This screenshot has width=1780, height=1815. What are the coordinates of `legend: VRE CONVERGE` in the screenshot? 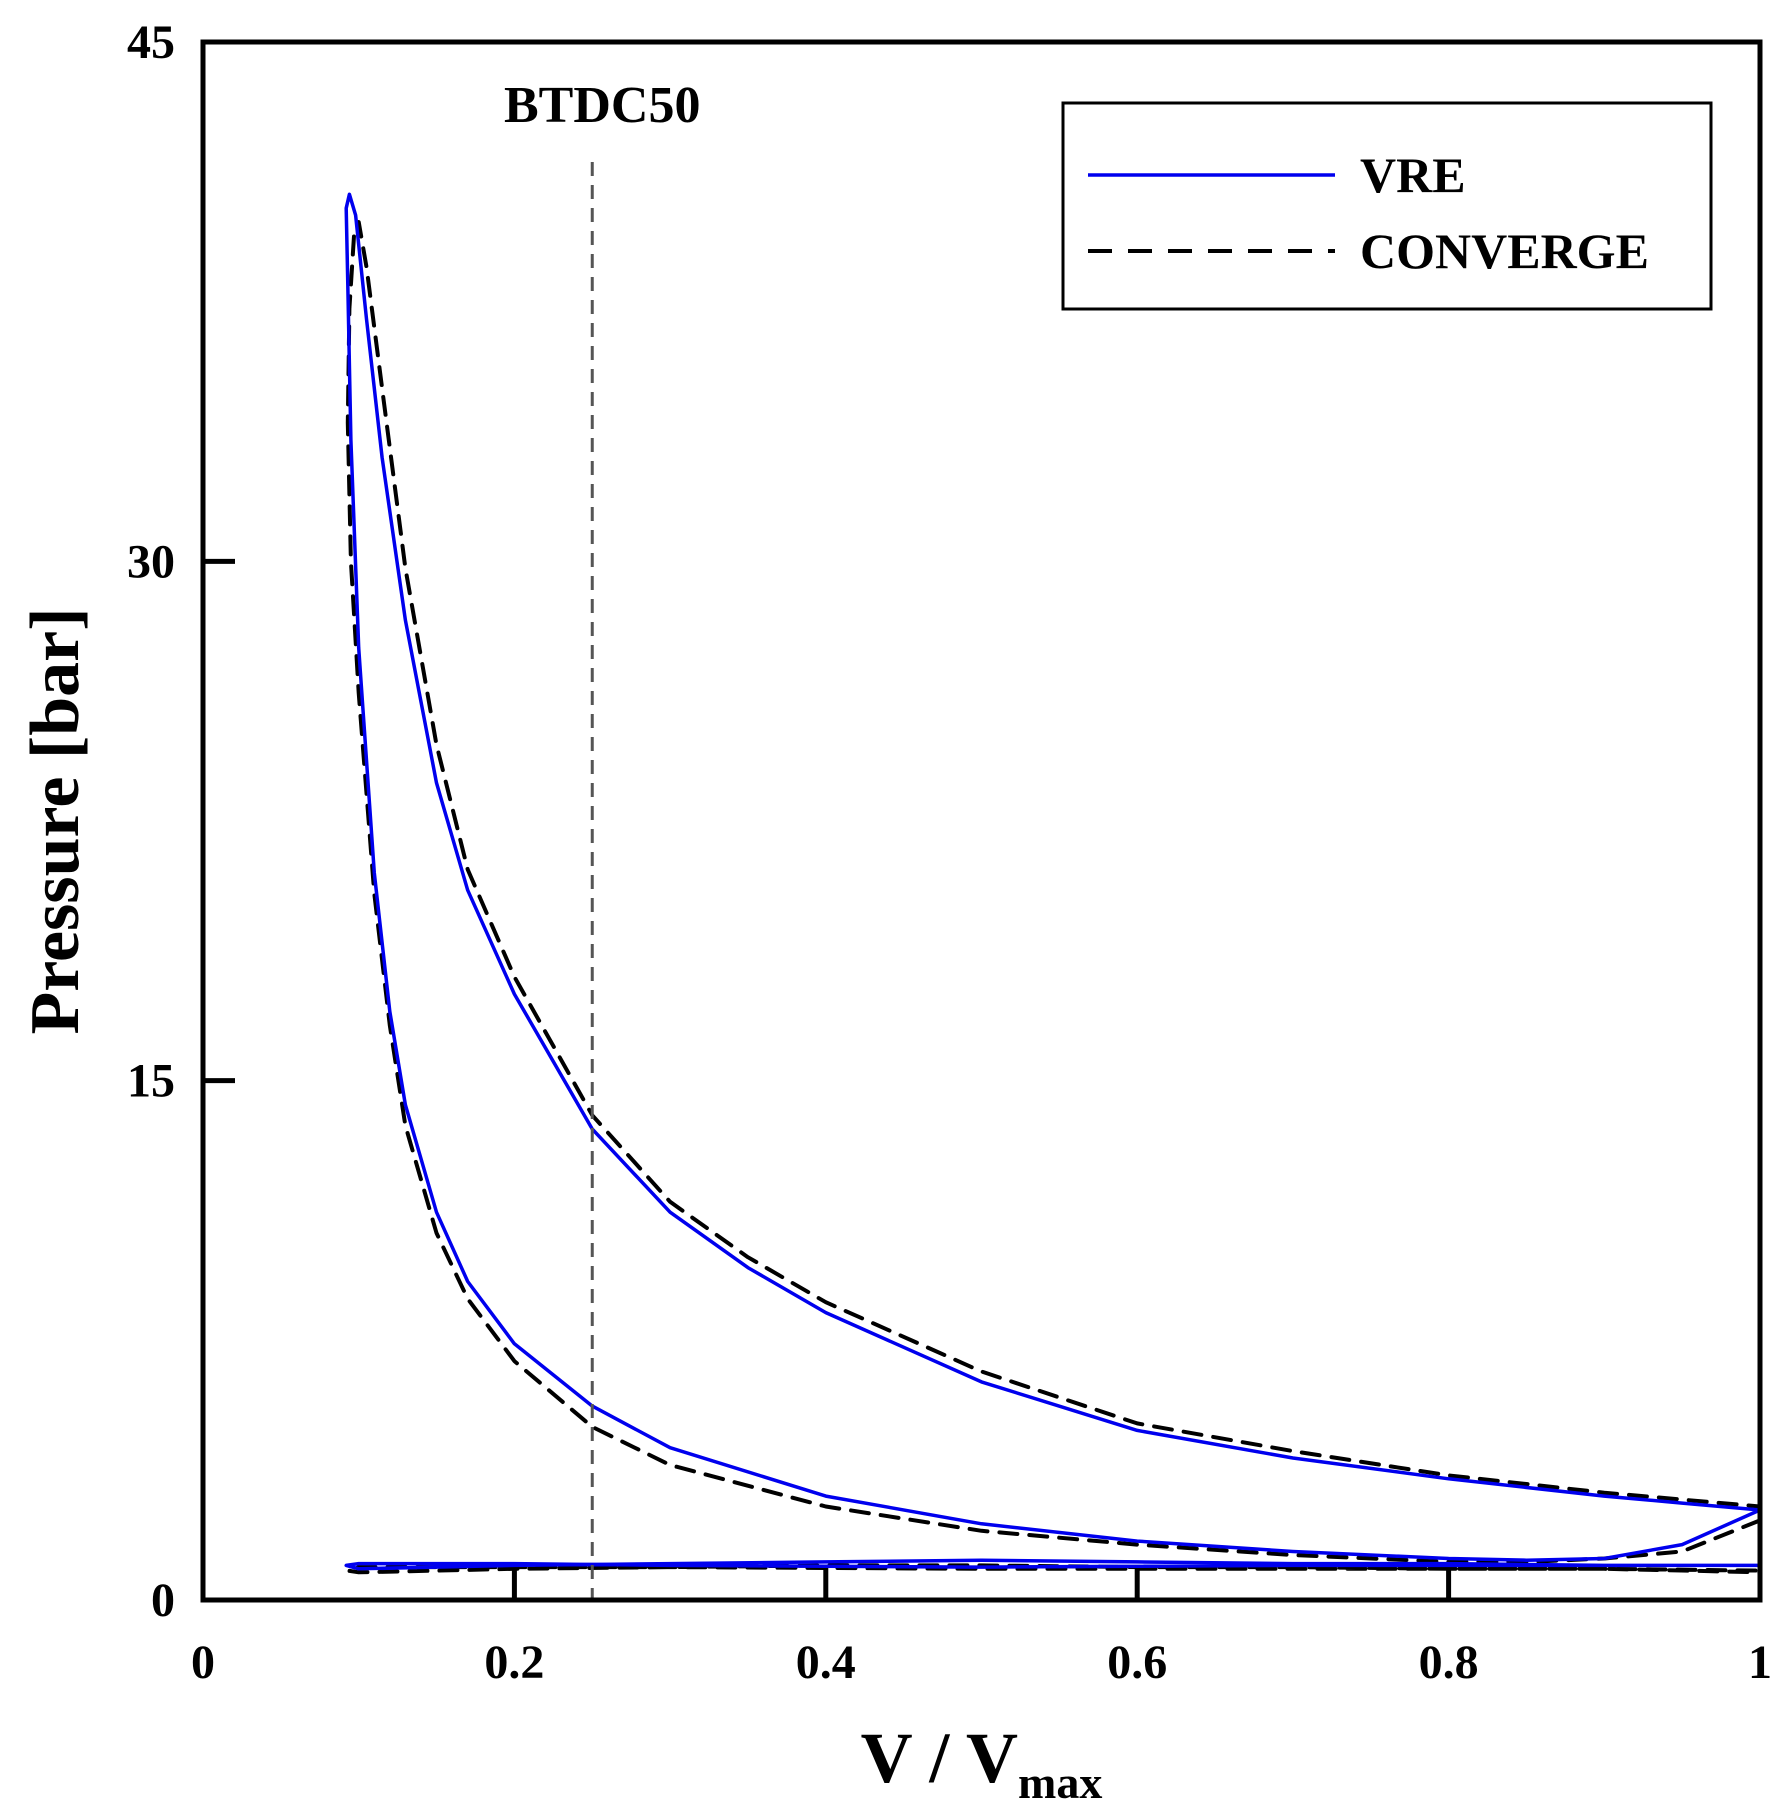 It's located at (1387, 206).